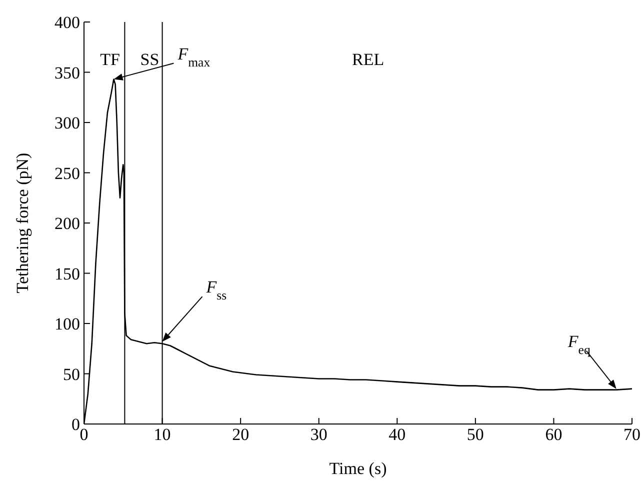 The width and height of the screenshot is (644, 500). I want to click on y-tick-label: 100, so click(67, 324).